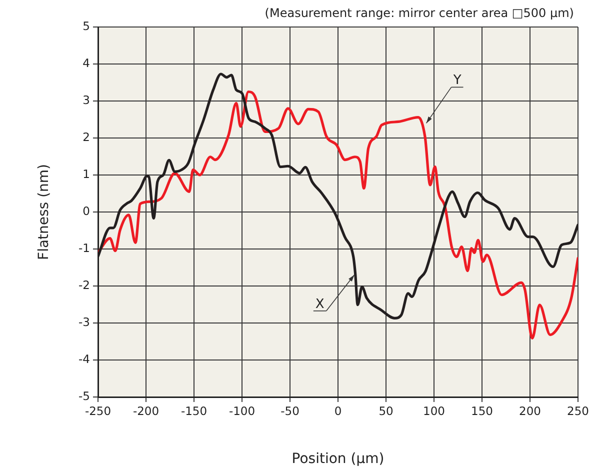 Image resolution: width=594 pixels, height=472 pixels. Describe the element at coordinates (86, 173) in the screenshot. I see `y-tick-label: 1` at that location.